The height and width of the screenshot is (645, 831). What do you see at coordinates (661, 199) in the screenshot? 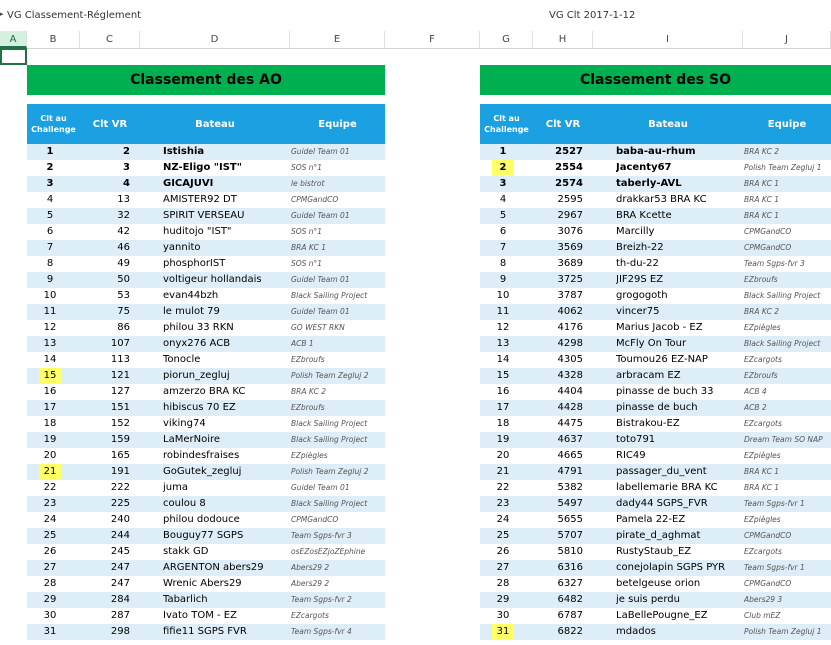
I see `boat-cell: drakkar53 BRA KC` at bounding box center [661, 199].